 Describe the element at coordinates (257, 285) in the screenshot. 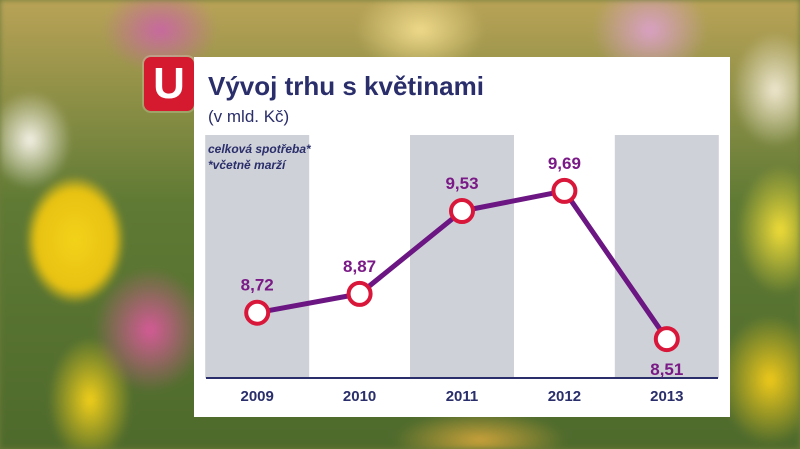

I see `data-label-2009: 8,72` at that location.